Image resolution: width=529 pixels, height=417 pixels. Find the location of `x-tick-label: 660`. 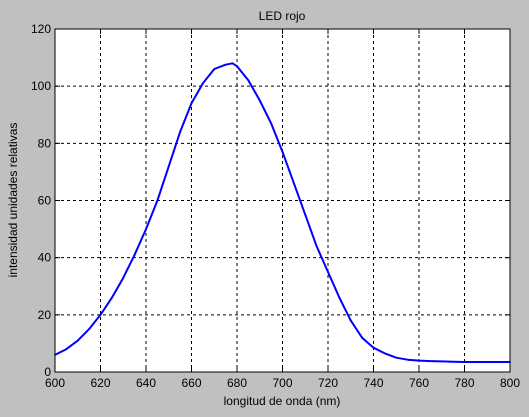

x-tick-label: 660 is located at coordinates (191, 383).